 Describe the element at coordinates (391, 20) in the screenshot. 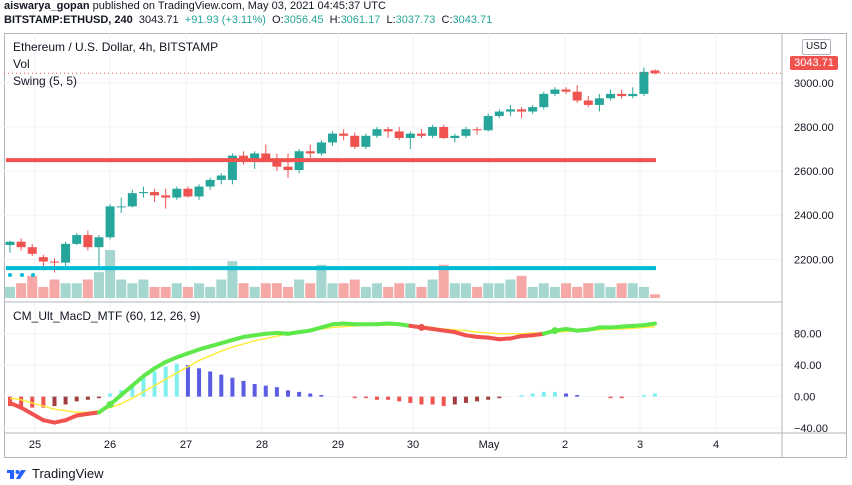

I see `low-label: L:` at that location.